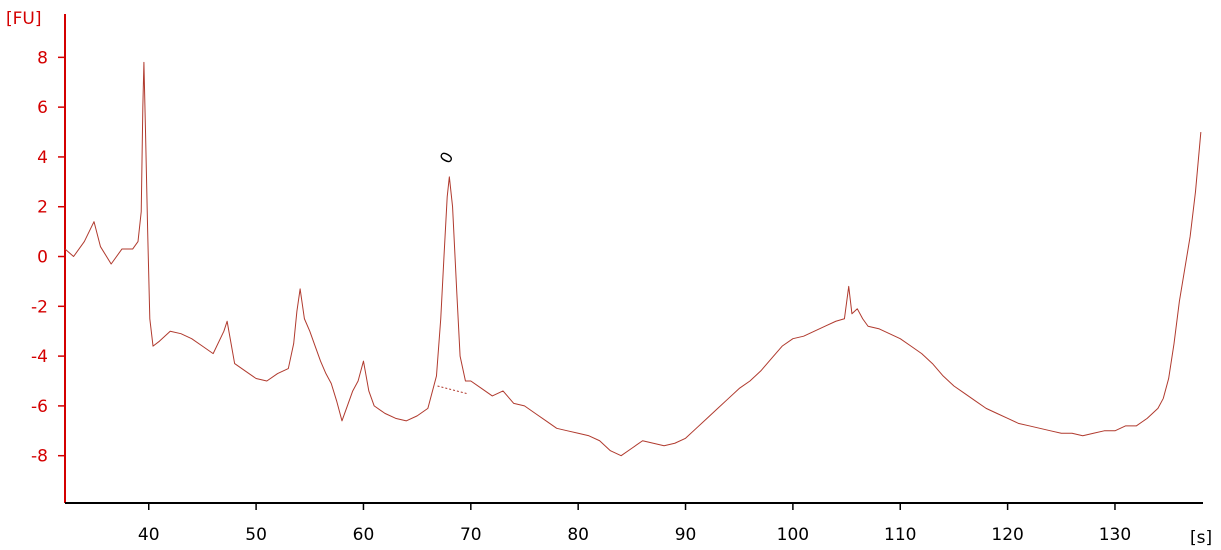 The width and height of the screenshot is (1221, 550). I want to click on x-tick-label: 80, so click(578, 535).